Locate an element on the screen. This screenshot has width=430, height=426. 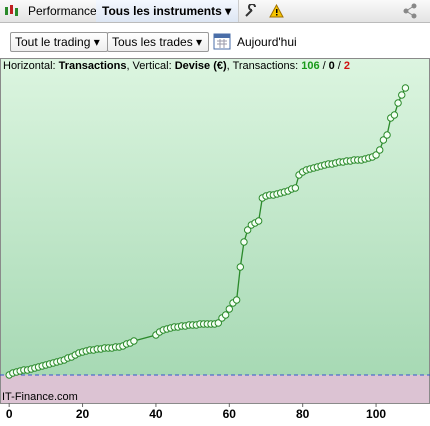
watermark: IT-Finance.com is located at coordinates (40, 397).